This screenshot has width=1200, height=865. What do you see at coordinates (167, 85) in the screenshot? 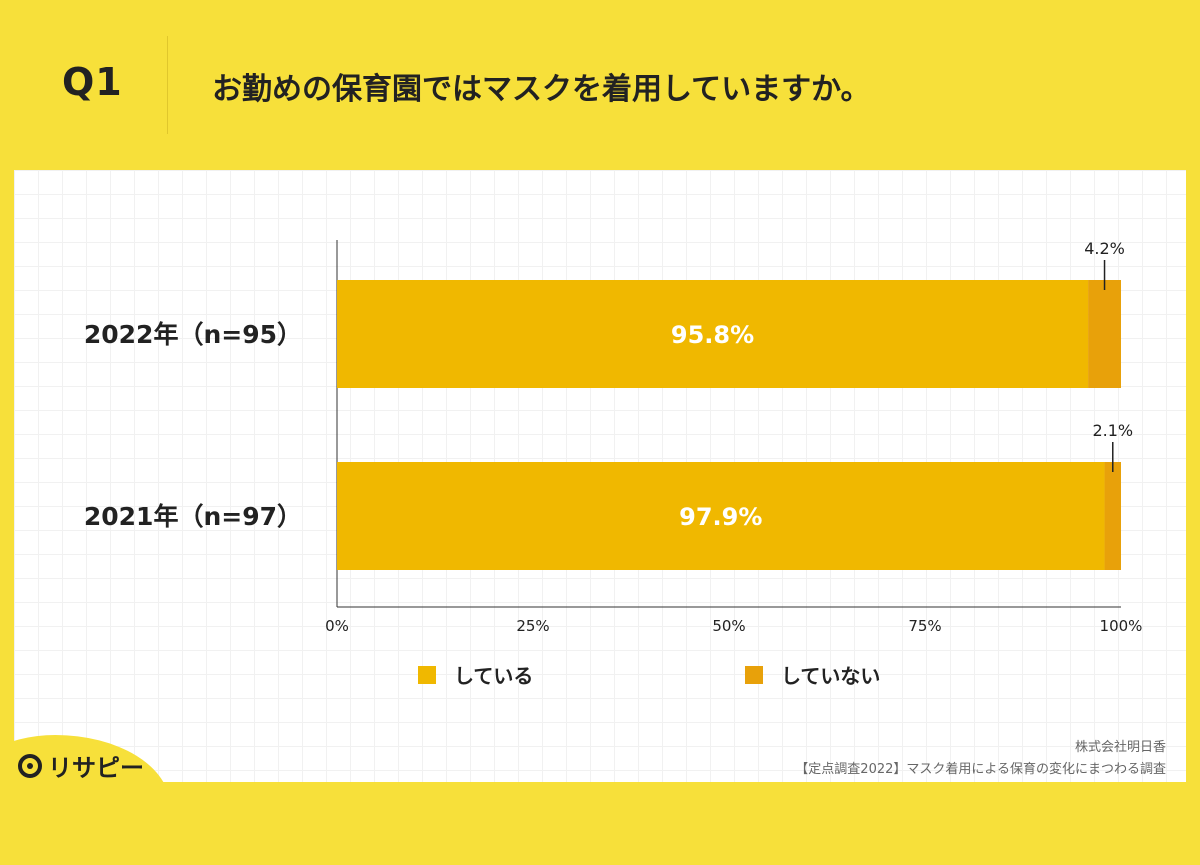
I see `header-divider` at bounding box center [167, 85].